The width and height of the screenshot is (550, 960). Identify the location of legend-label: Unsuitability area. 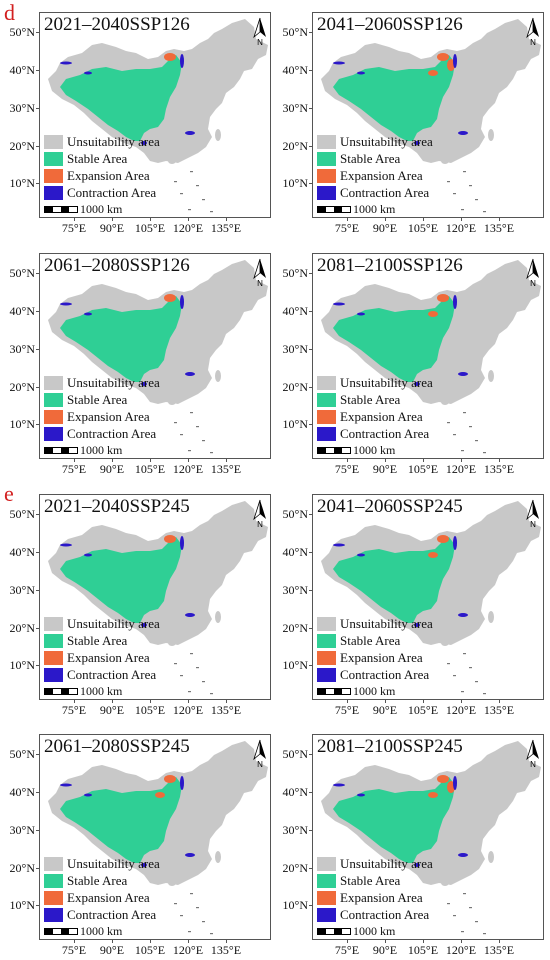
(113, 623).